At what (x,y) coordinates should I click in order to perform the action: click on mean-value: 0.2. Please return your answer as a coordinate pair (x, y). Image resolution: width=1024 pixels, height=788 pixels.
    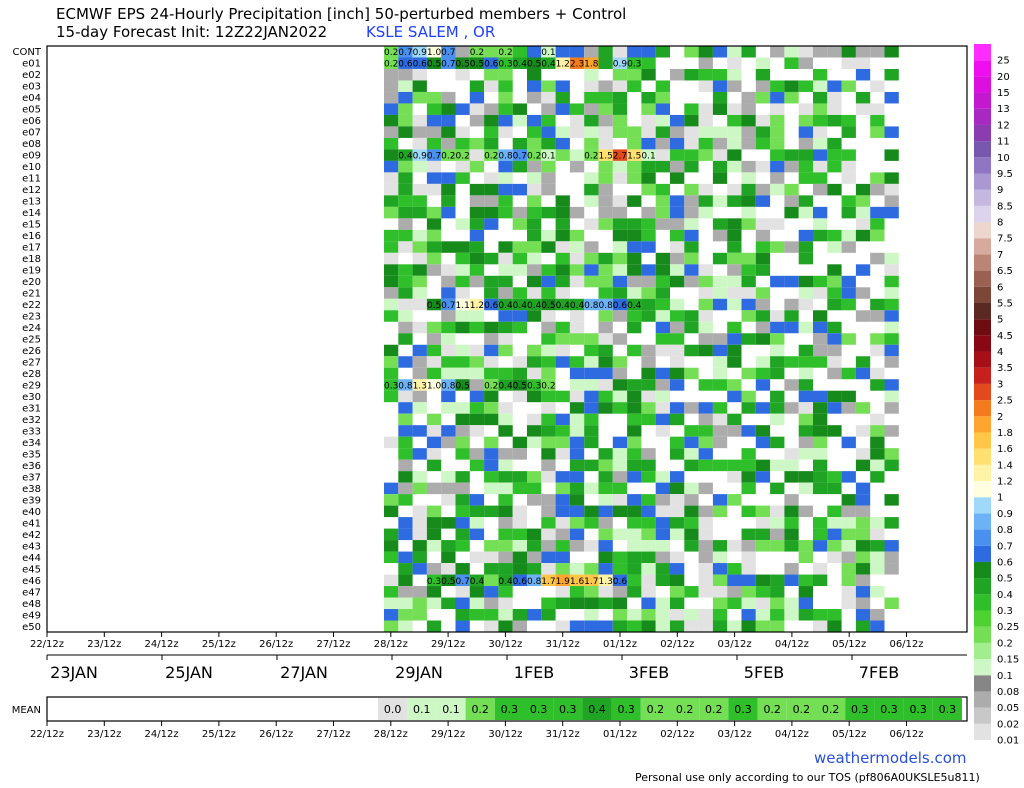
    Looking at the image, I should click on (802, 709).